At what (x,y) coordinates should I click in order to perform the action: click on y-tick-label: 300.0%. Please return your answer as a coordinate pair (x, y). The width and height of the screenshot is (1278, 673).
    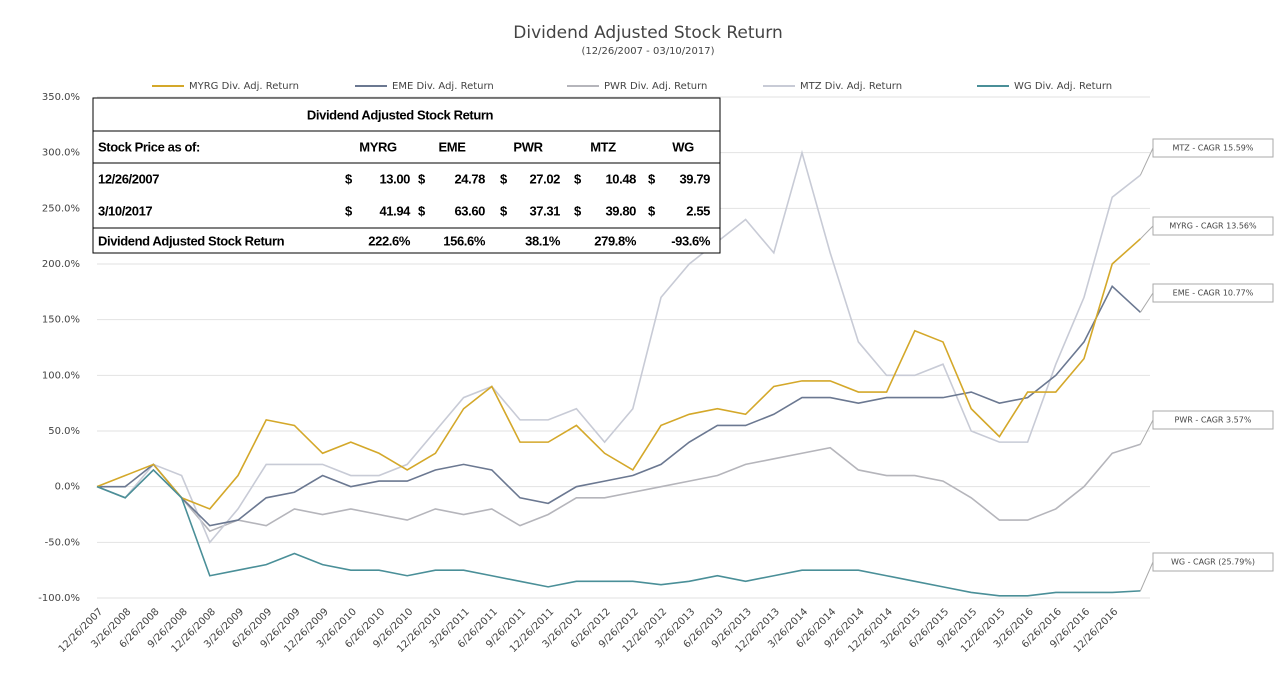
    Looking at the image, I should click on (61, 153).